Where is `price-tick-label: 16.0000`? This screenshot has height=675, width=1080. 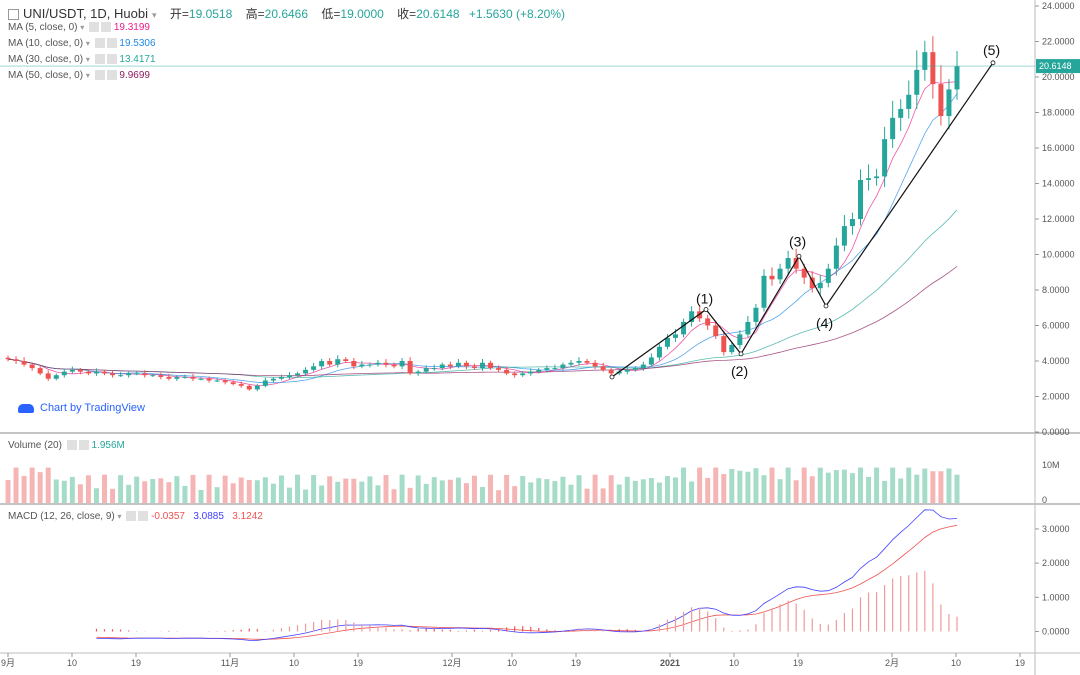
price-tick-label: 16.0000 is located at coordinates (1058, 148).